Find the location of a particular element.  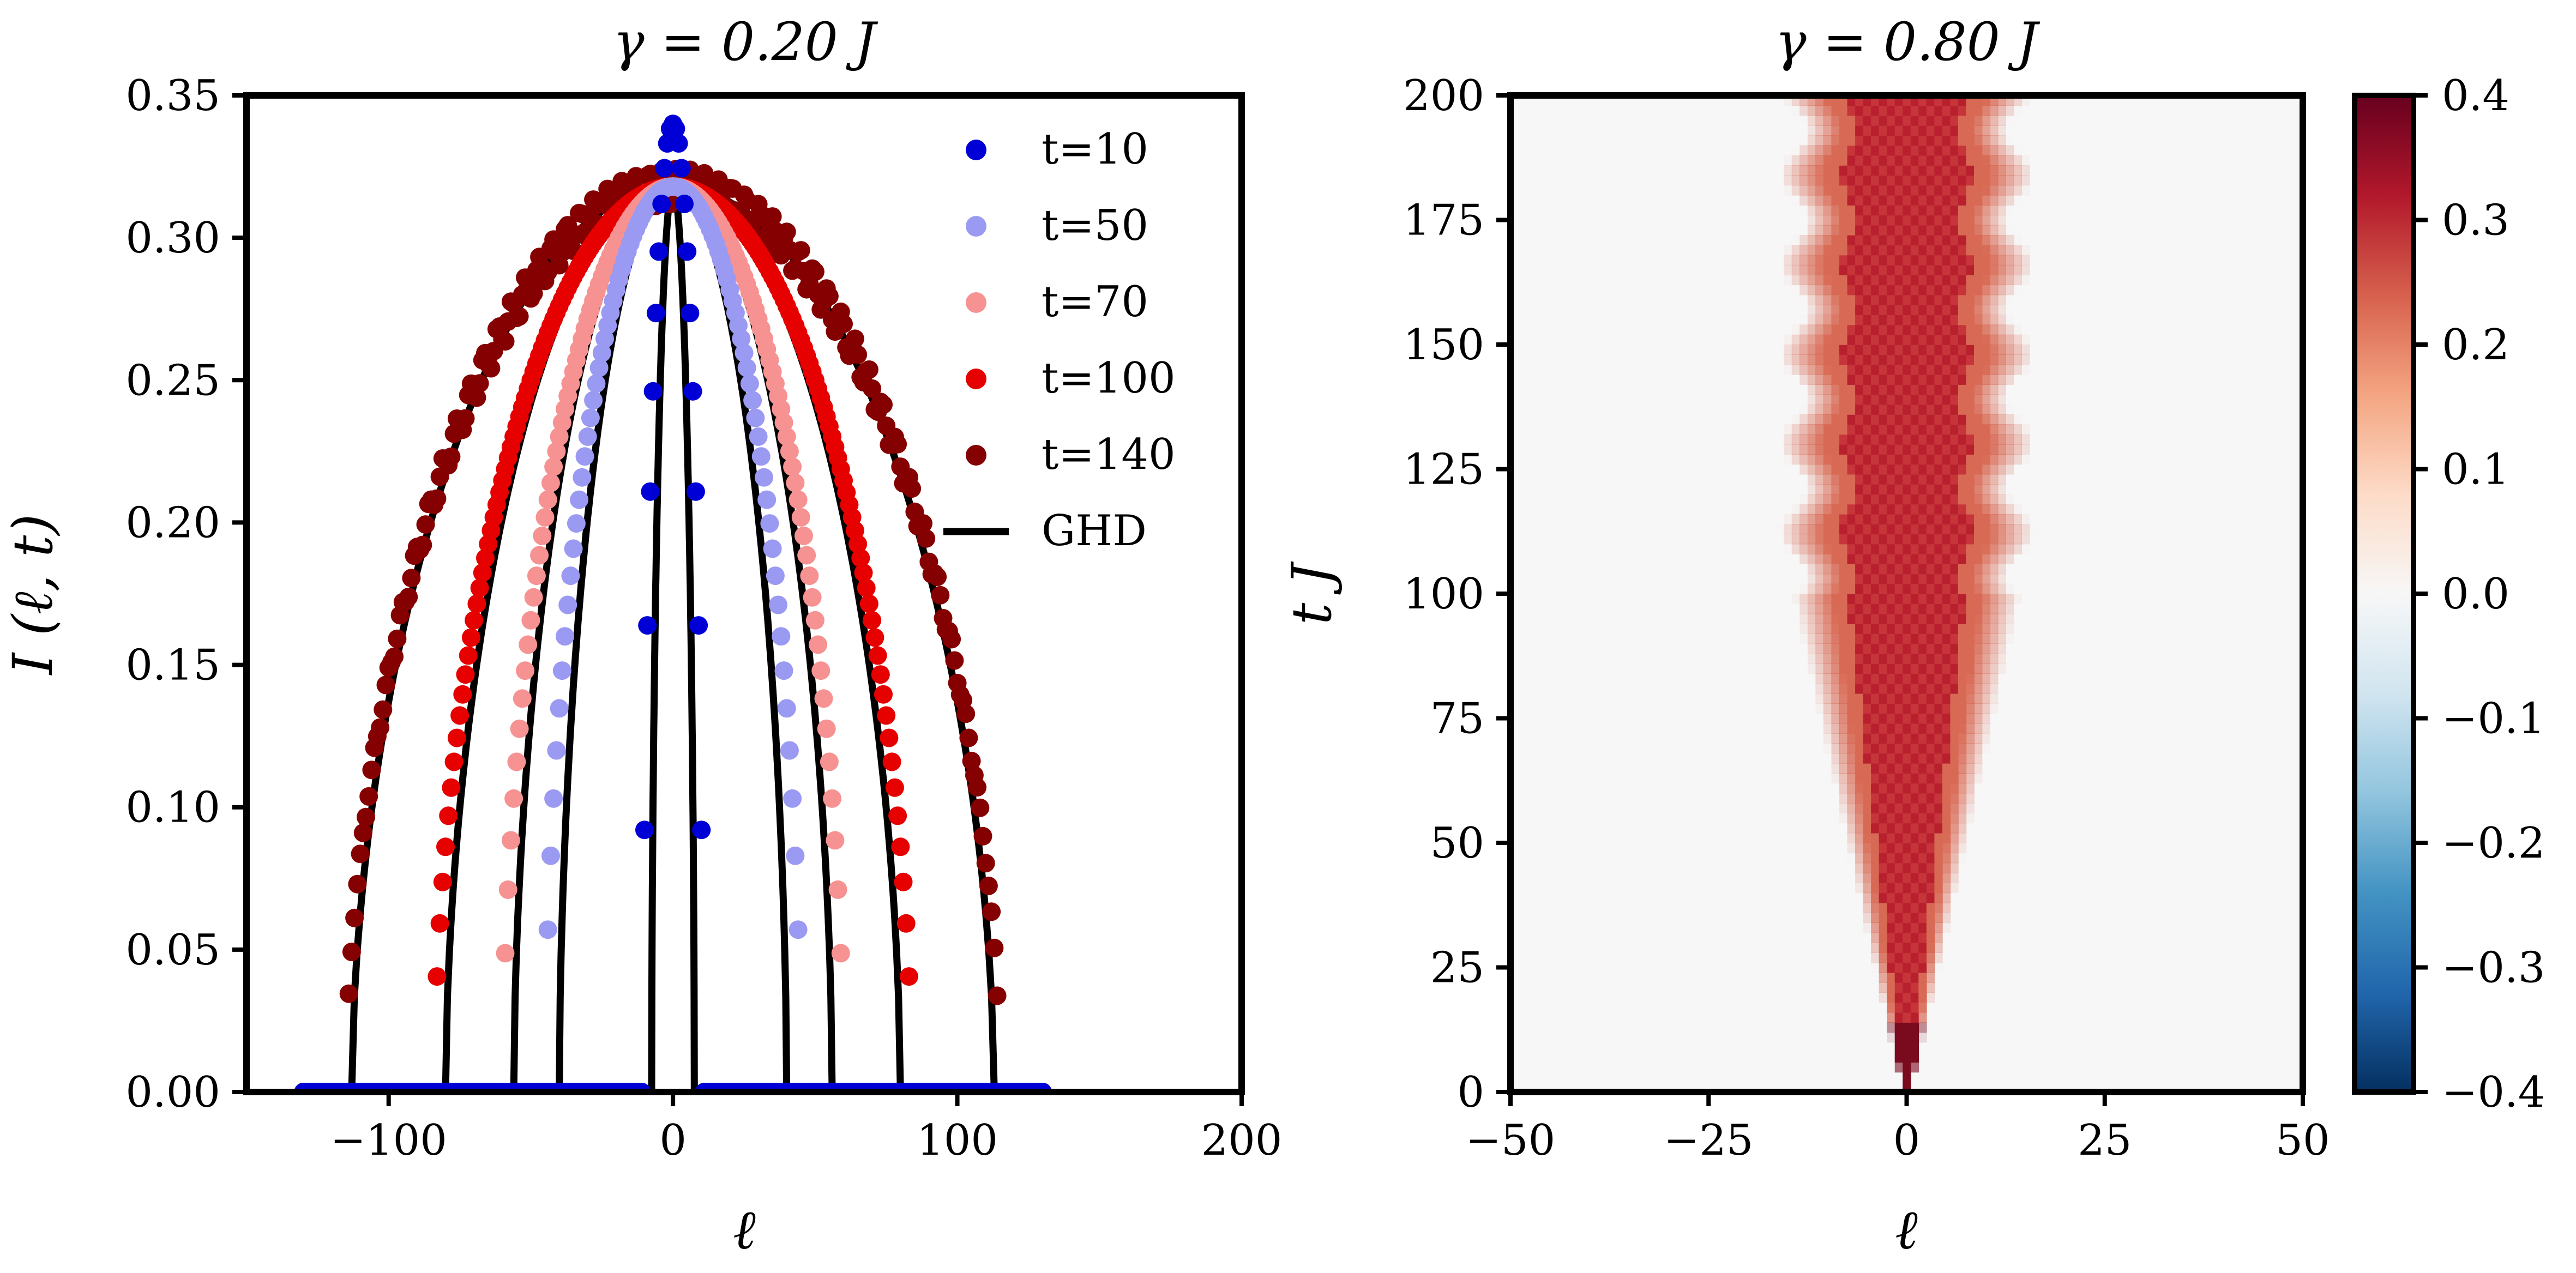

right-y-tick-label: 75 is located at coordinates (1457, 719).